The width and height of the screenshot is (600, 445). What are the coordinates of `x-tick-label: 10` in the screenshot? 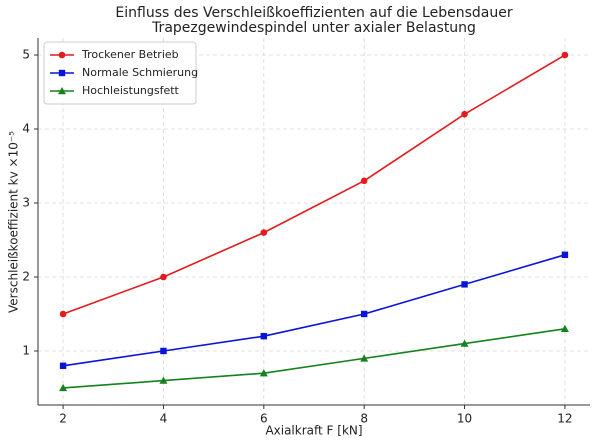 It's located at (464, 419).